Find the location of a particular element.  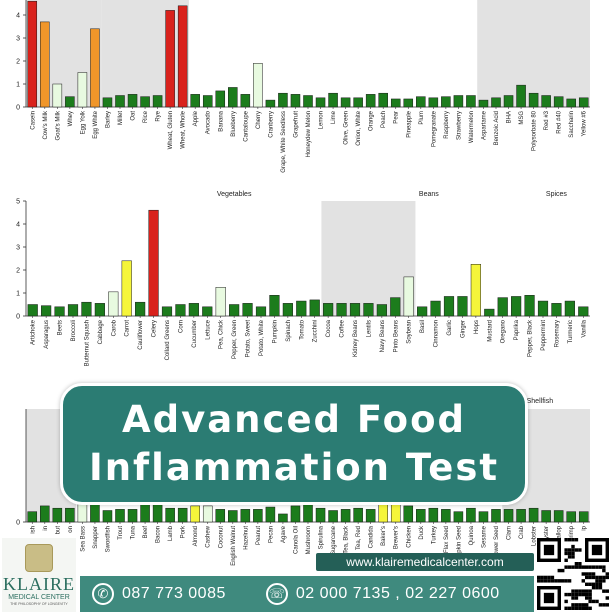

x-tick-label: Lemon is located at coordinates (322, 120).